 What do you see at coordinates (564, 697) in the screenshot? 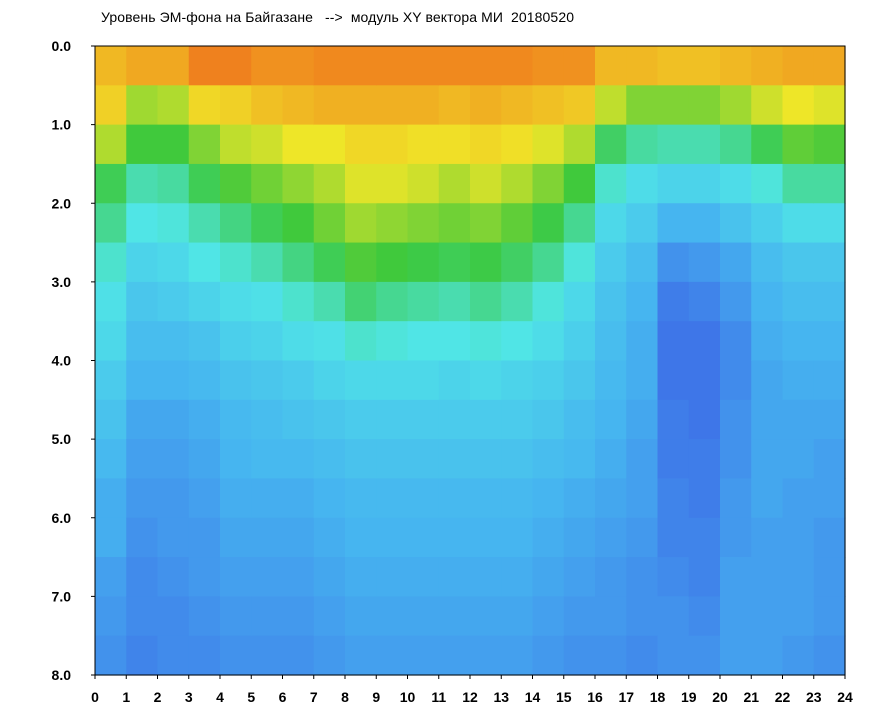
I see `x-tick-label: 15` at bounding box center [564, 697].